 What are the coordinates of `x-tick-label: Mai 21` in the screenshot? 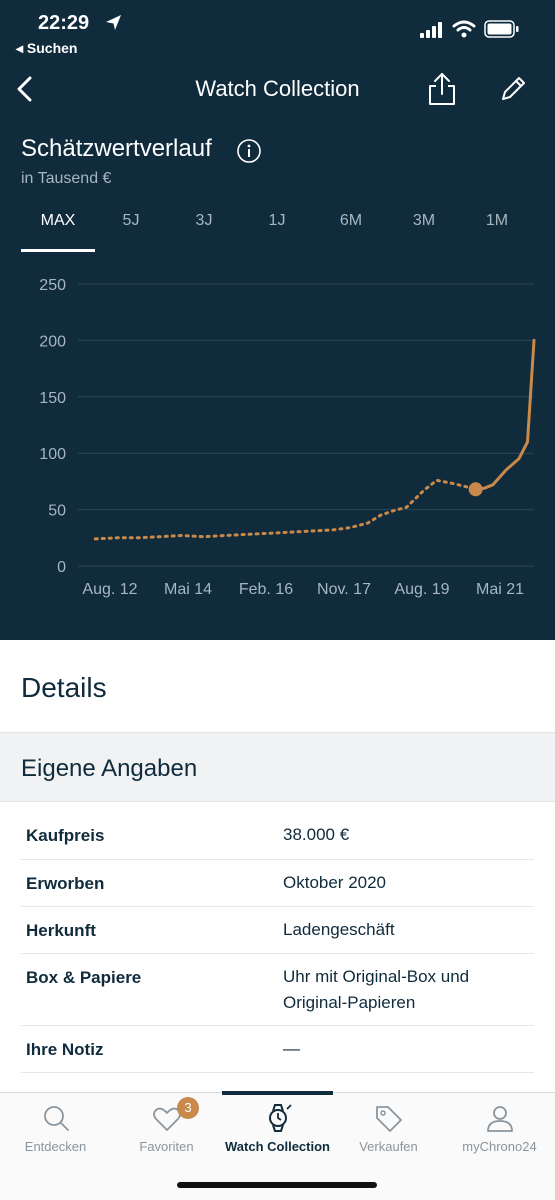 It's located at (500, 589).